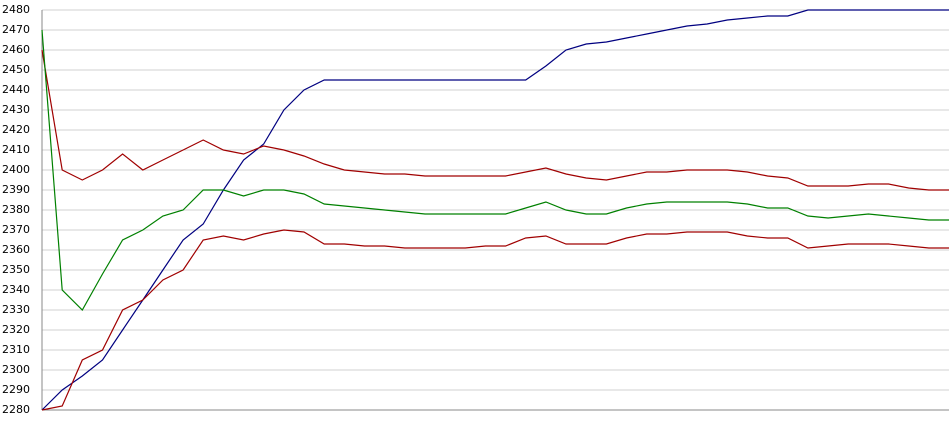 Image resolution: width=950 pixels, height=435 pixels. What do you see at coordinates (16, 189) in the screenshot?
I see `y-tick-label: 2390` at bounding box center [16, 189].